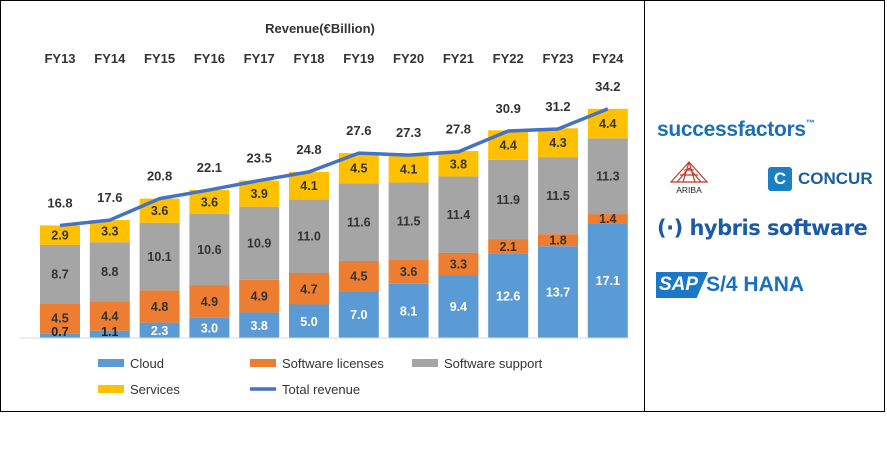  I want to click on segment-label: 3.9, so click(259, 194).